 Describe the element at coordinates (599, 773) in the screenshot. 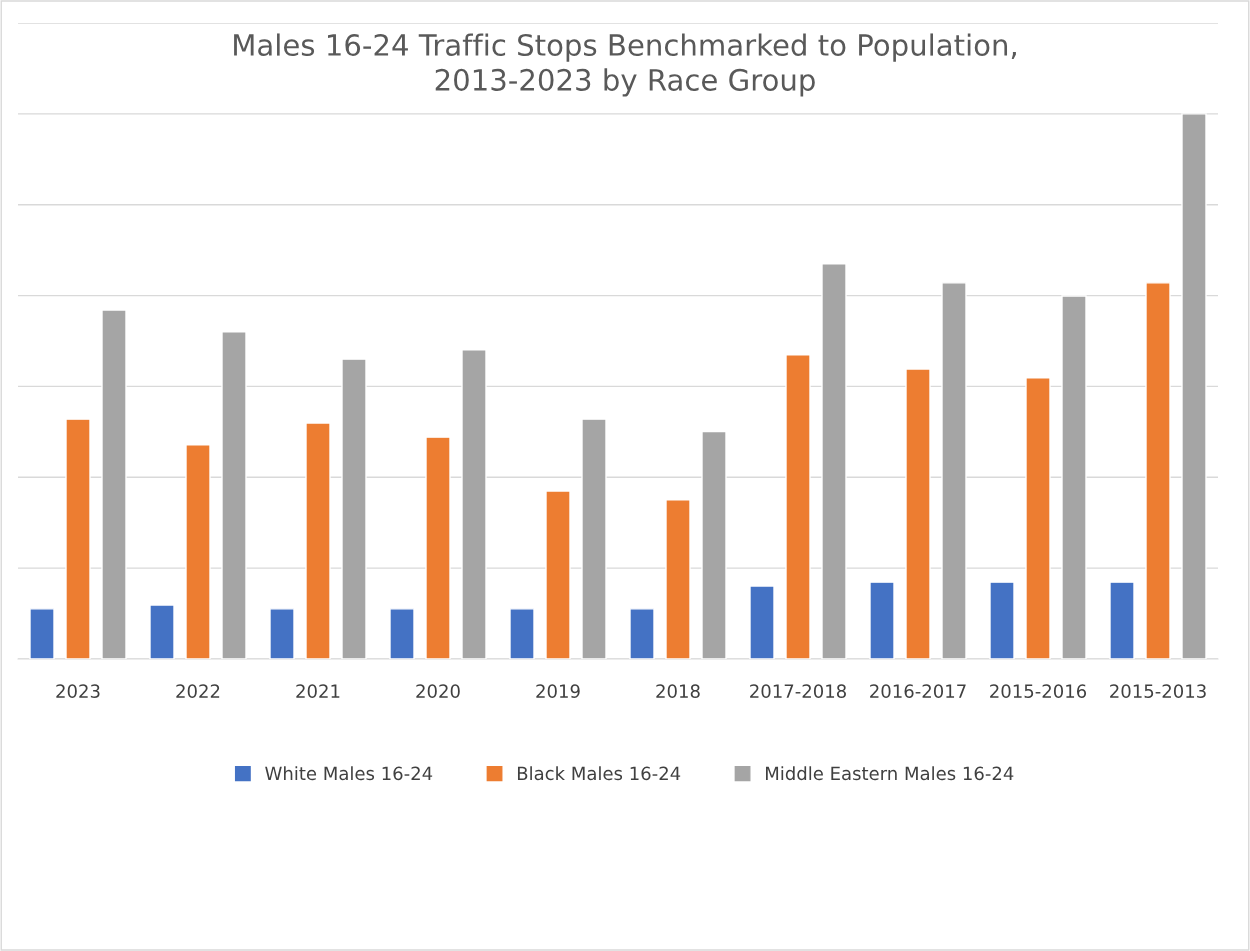

I see `legend-label: Black Males 16-24` at that location.